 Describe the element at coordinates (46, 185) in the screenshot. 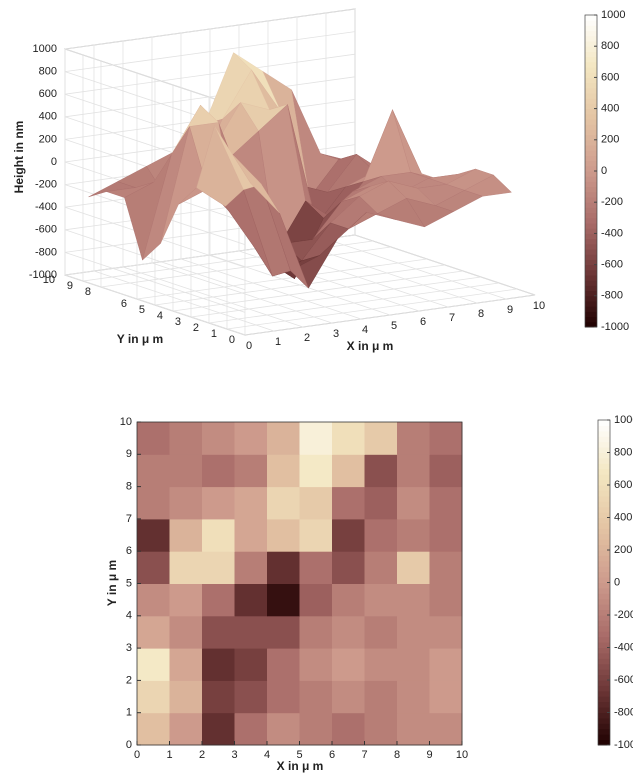

I see `z-tick-label: -200` at that location.